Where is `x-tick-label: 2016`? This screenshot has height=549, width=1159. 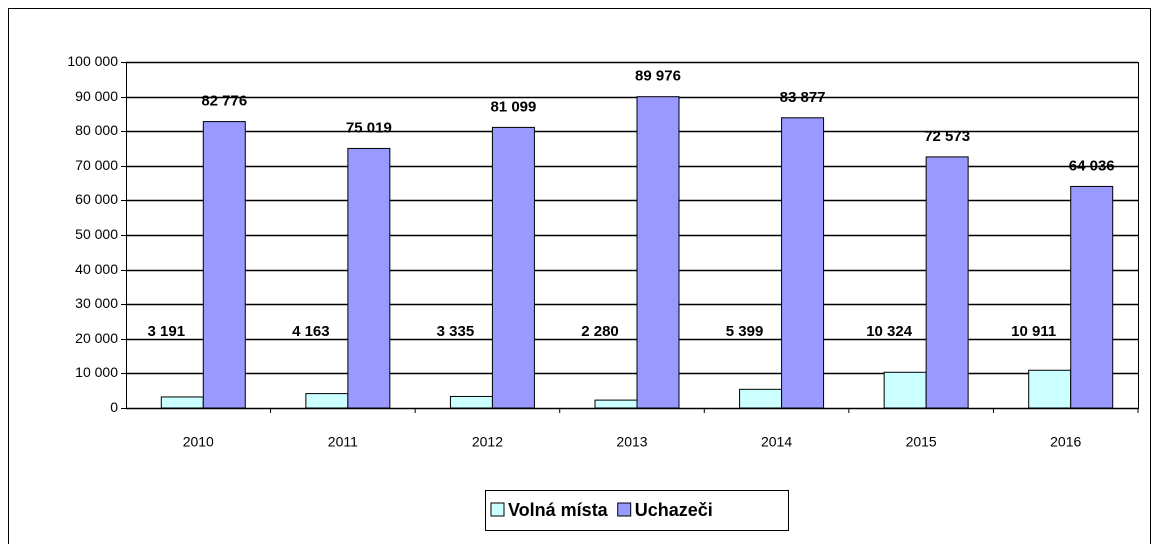 x-tick-label: 2016 is located at coordinates (1065, 442).